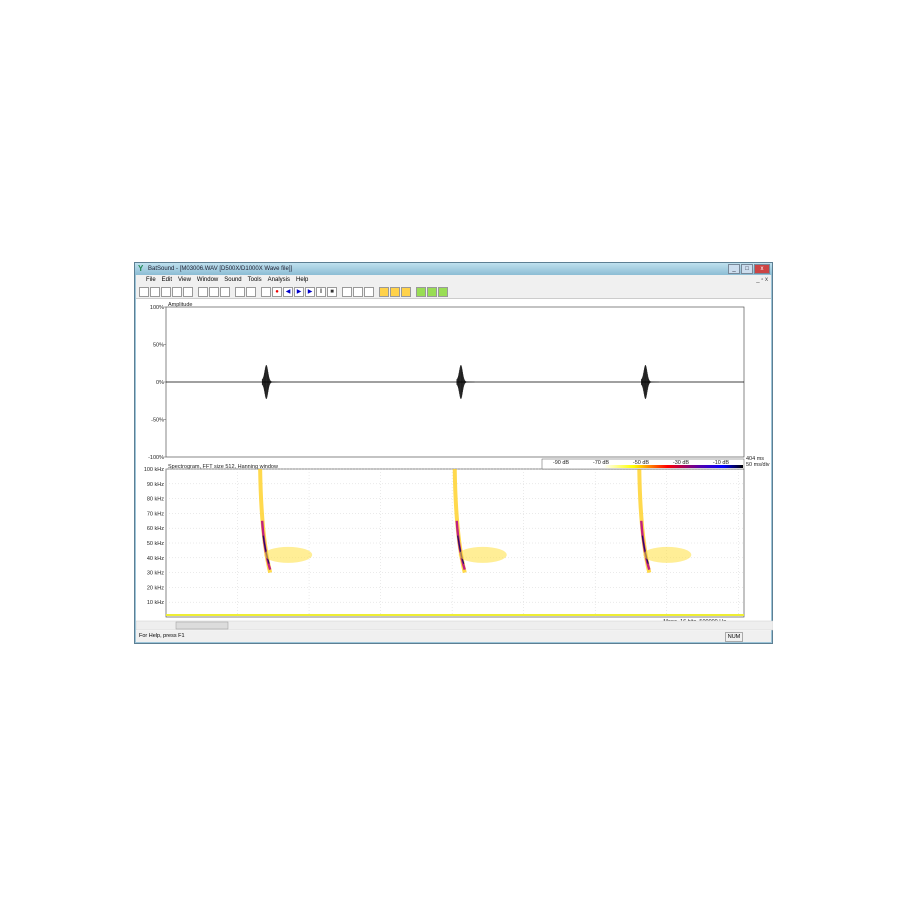  I want to click on colorbar-tick-label: -50 dB, so click(641, 463).